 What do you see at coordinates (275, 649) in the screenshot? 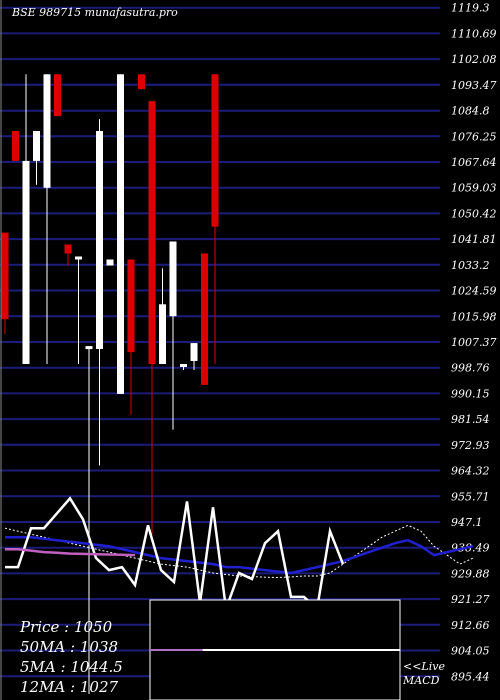
I see `macd-panel` at bounding box center [275, 649].